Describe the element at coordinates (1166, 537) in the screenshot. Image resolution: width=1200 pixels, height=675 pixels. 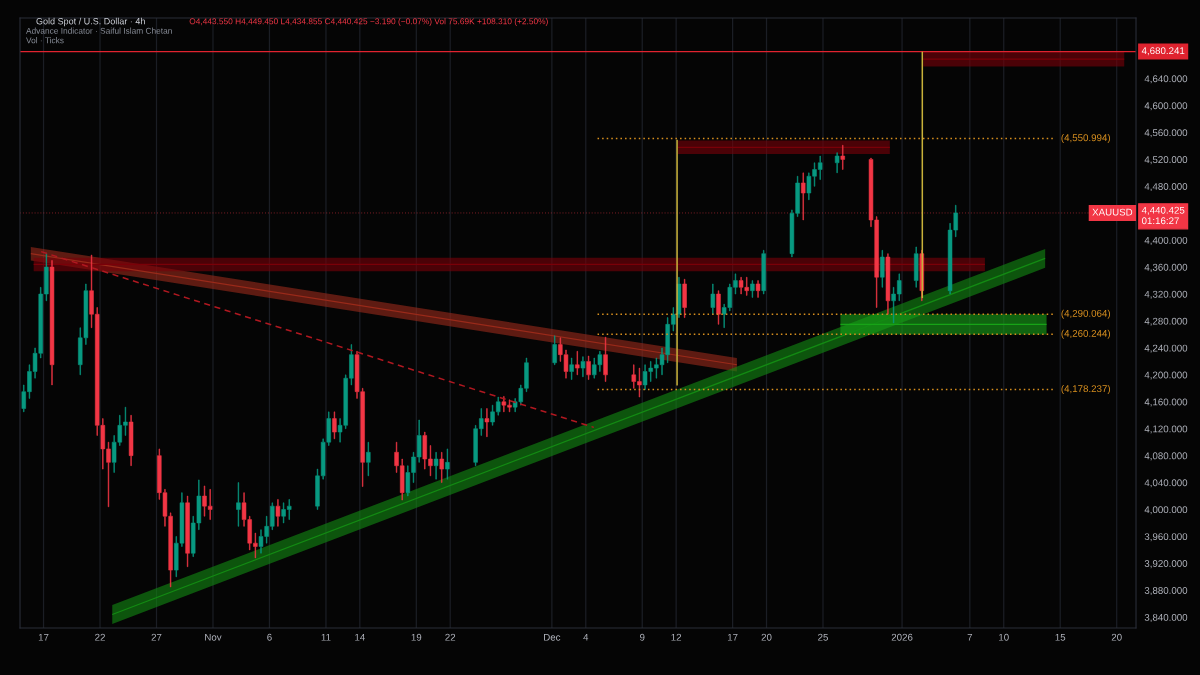
I see `y-tick-label: 3,960.000` at that location.